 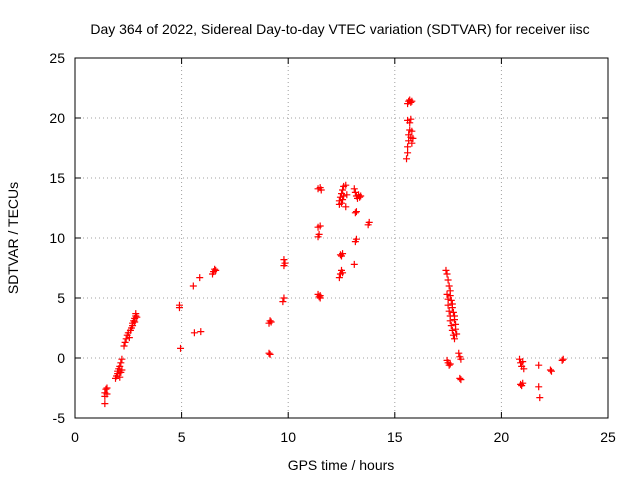 What do you see at coordinates (57, 178) in the screenshot?
I see `y-tick-label: 15` at bounding box center [57, 178].